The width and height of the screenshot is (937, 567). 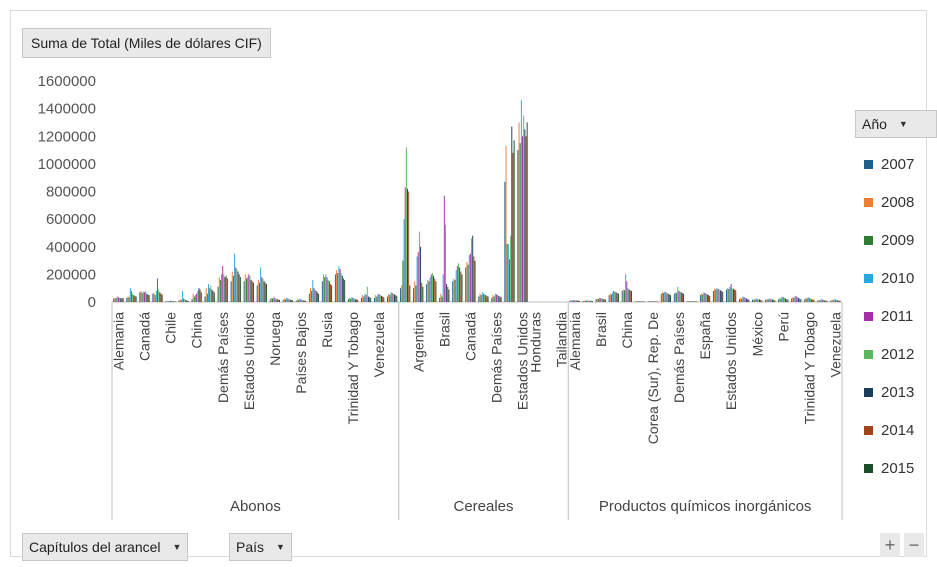 I want to click on x-tick-label: Brasil, so click(x=444, y=329).